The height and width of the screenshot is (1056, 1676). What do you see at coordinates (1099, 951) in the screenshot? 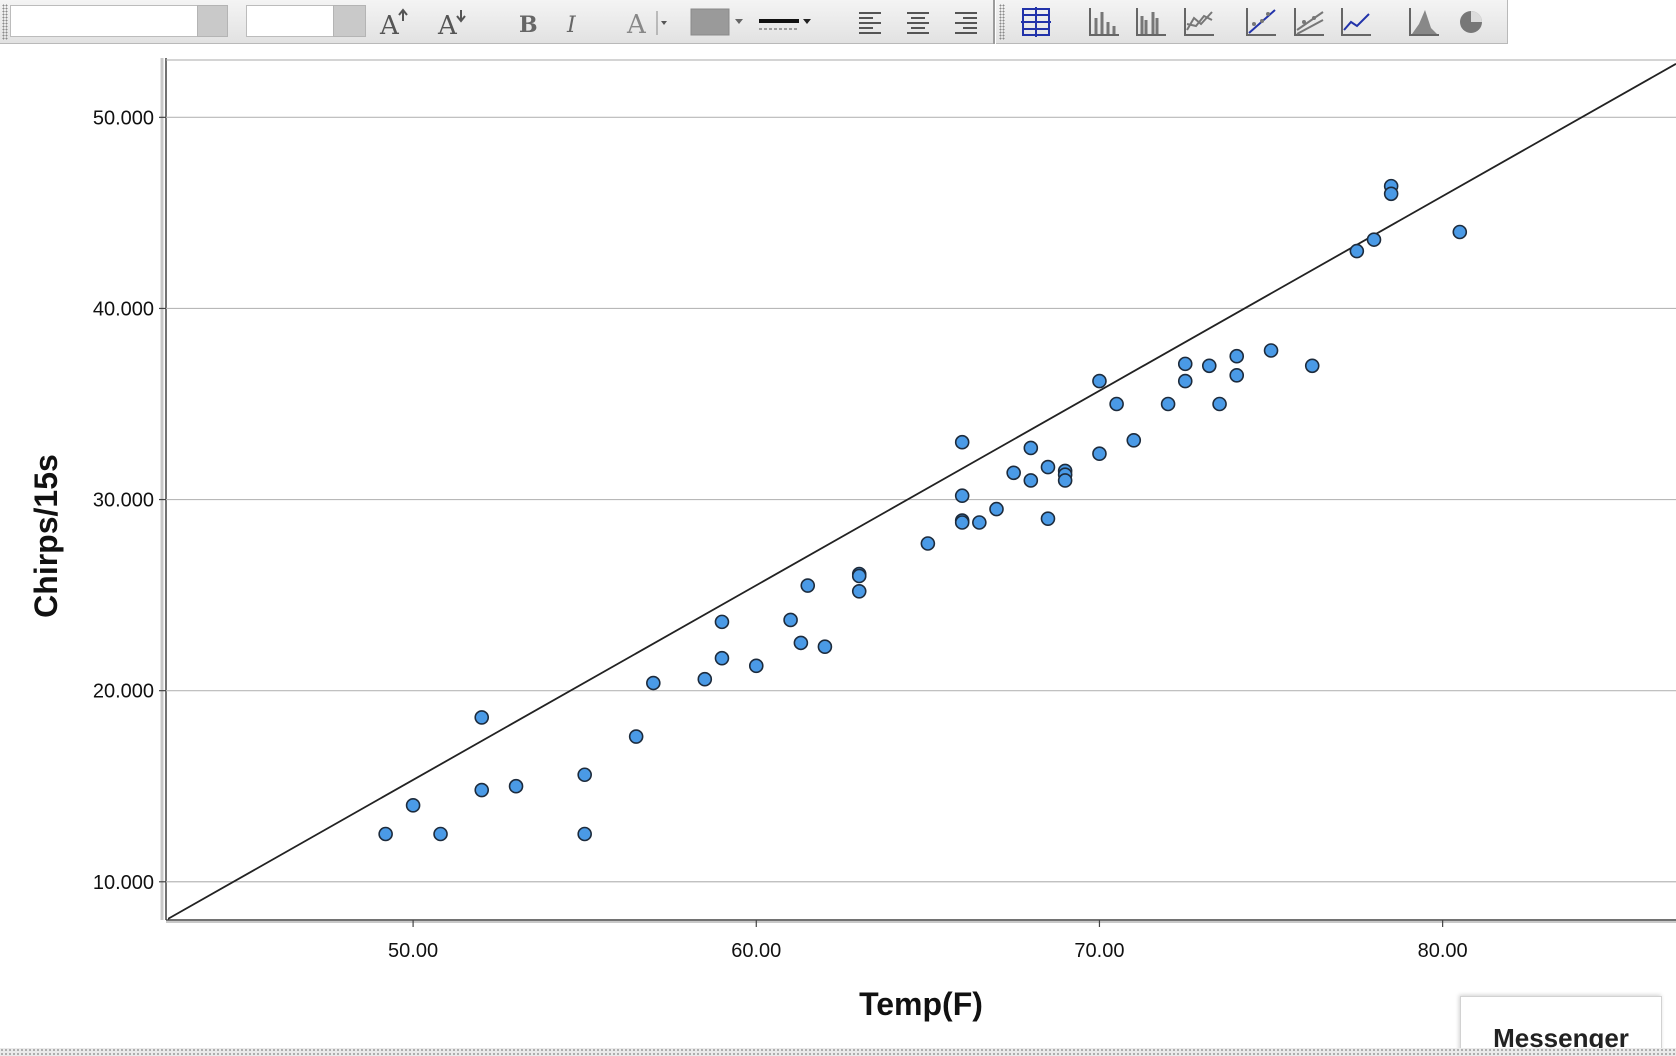
I see `x-tick-label-2: 70.00` at bounding box center [1099, 951].